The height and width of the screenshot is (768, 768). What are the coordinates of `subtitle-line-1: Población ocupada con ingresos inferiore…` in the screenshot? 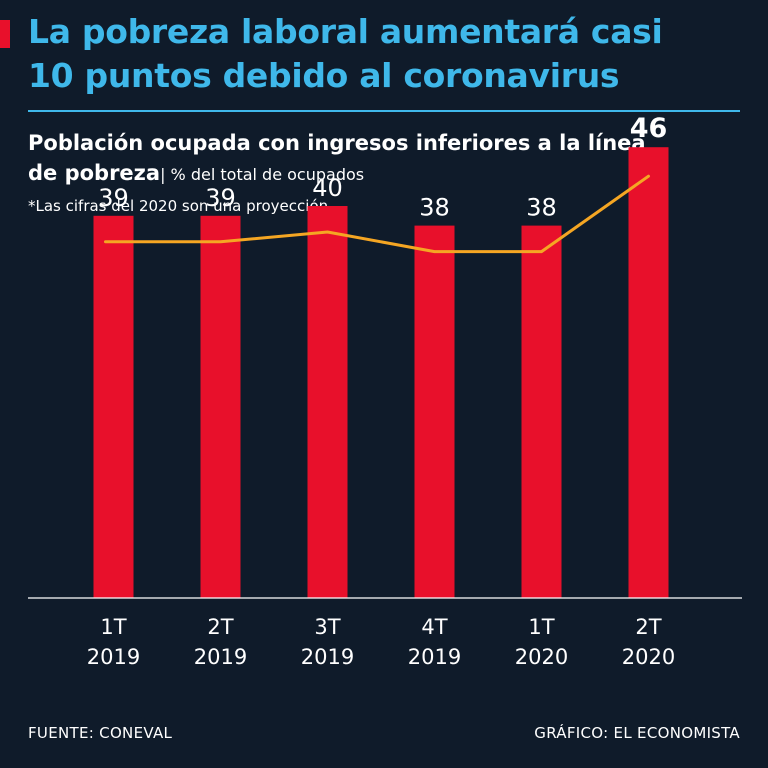 It's located at (337, 143).